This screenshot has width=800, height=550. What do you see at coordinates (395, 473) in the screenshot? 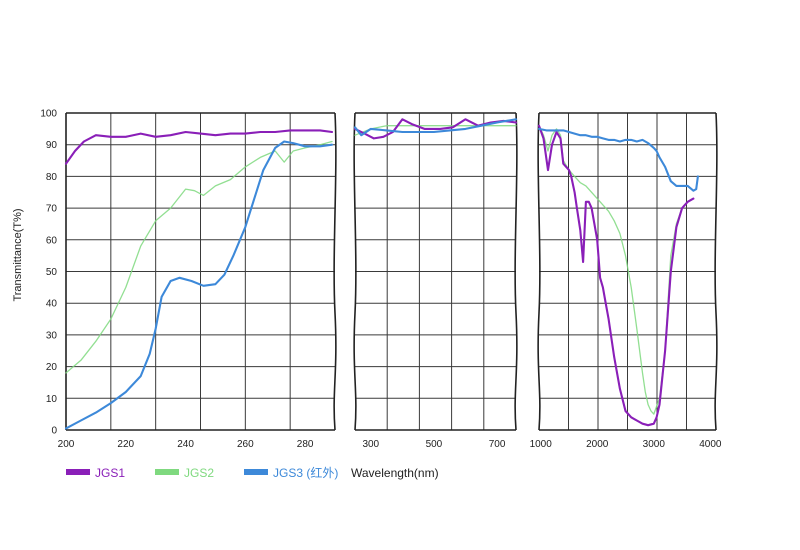
I see `wavelength-label: Wavelength(nm)` at bounding box center [395, 473].